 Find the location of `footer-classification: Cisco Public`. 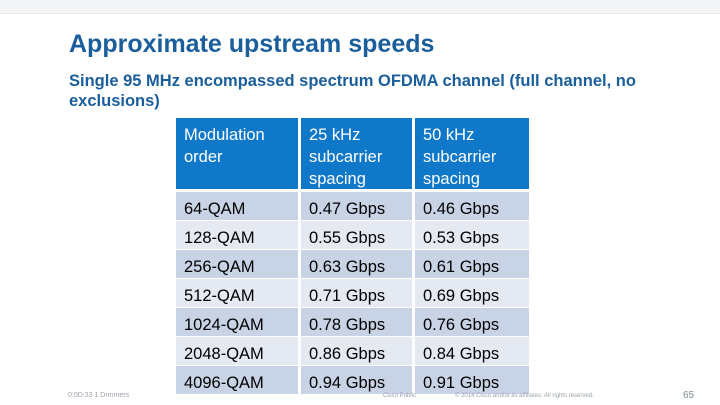

footer-classification: Cisco Public is located at coordinates (400, 396).